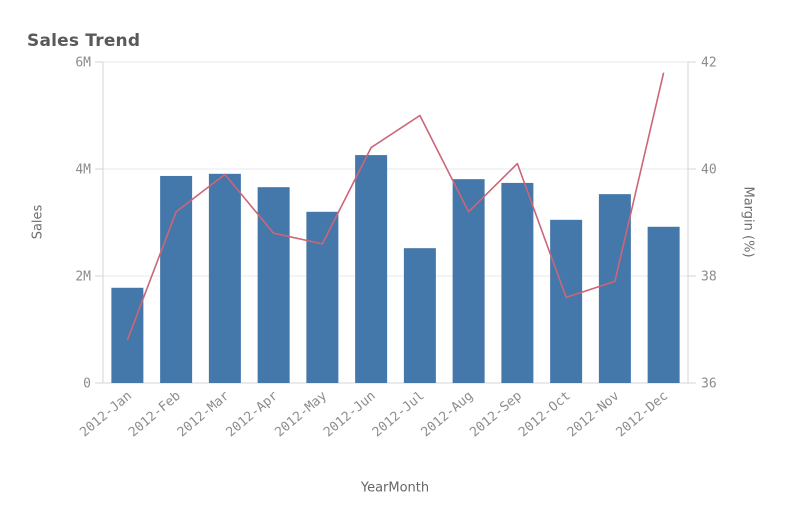 Image resolution: width=800 pixels, height=510 pixels. I want to click on right-axis-tick-label: 42, so click(709, 63).